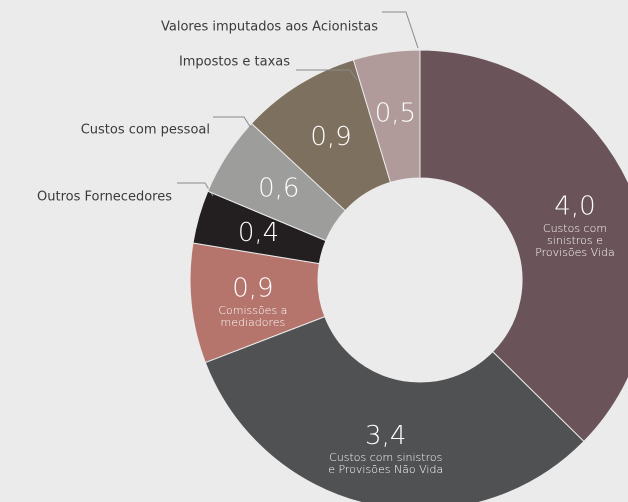 This screenshot has width=628, height=502. Describe the element at coordinates (574, 207) in the screenshot. I see `value-label: 4,0` at that location.